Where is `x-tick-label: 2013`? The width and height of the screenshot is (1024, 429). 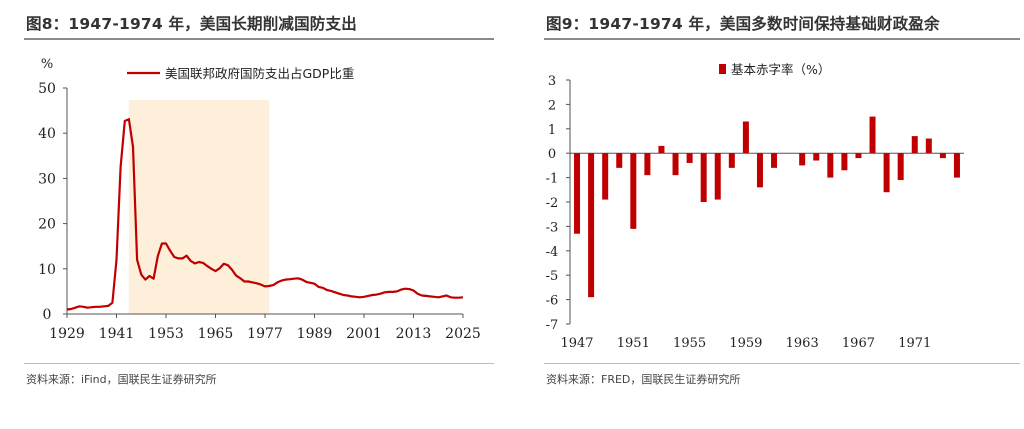 x-tick-label: 2013 is located at coordinates (414, 334).